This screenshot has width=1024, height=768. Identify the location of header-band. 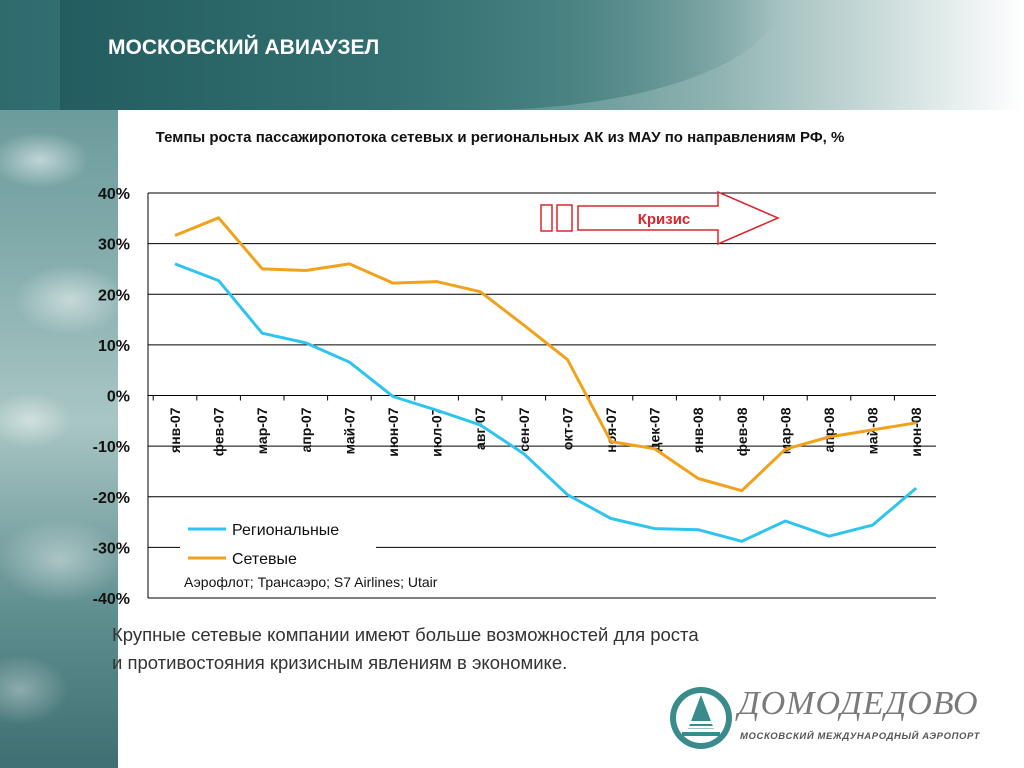
(512, 55).